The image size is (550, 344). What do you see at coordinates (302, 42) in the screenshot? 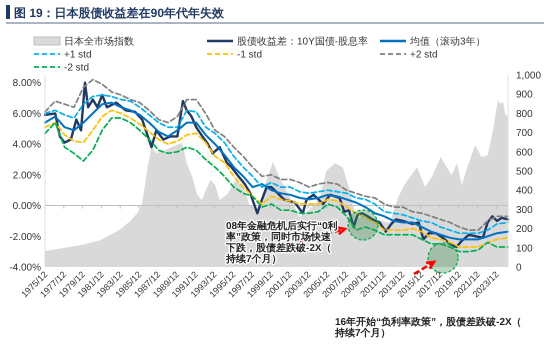
I see `legend-label: 股债收益差：10Y国债-股息率` at bounding box center [302, 42].